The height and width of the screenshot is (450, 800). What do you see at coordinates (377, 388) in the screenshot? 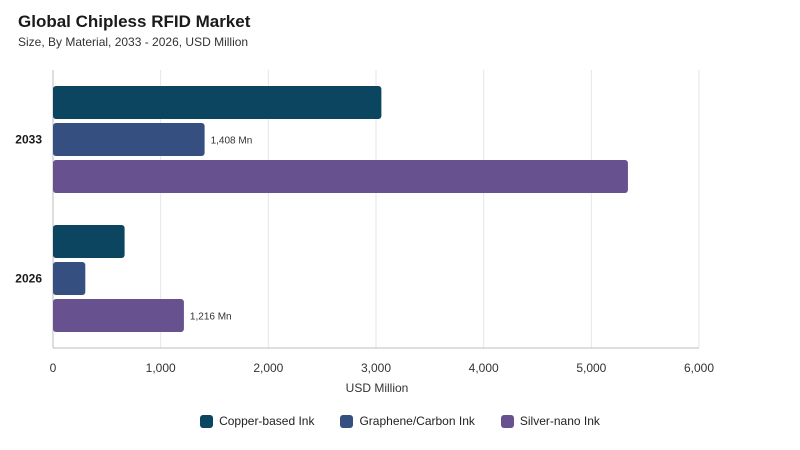
I see `x-axis-title: USD Million` at bounding box center [377, 388].